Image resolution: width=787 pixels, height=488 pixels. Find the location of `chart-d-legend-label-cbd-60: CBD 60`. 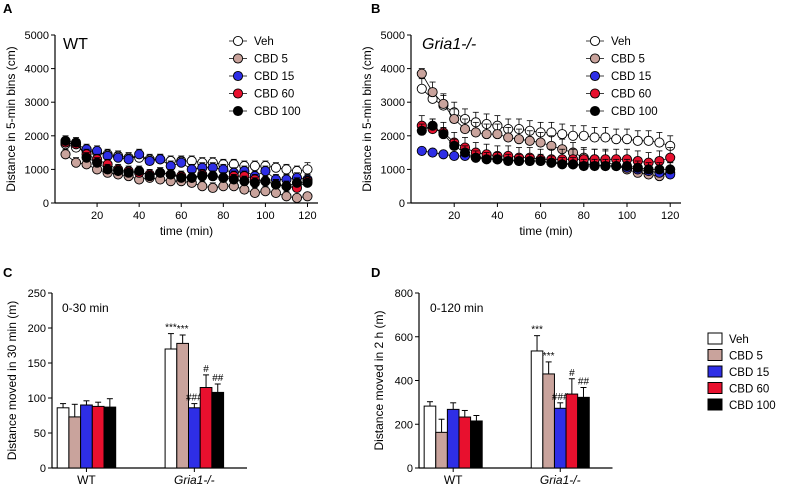

chart-d-legend-label-cbd-60: CBD 60 is located at coordinates (749, 390).